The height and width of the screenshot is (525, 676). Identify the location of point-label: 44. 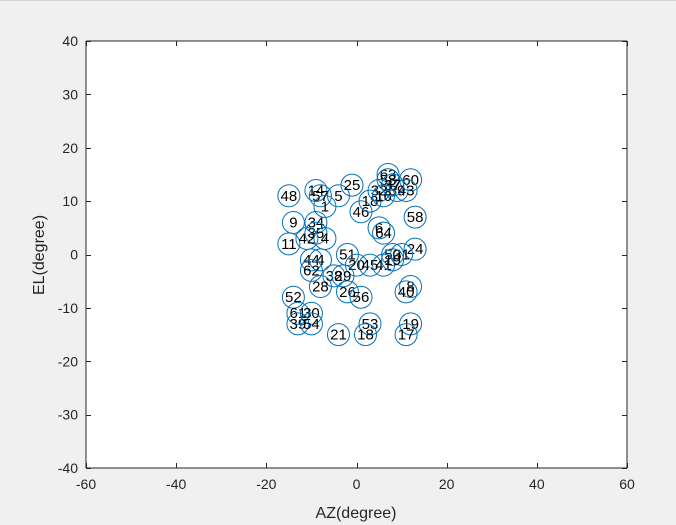
(311, 260).